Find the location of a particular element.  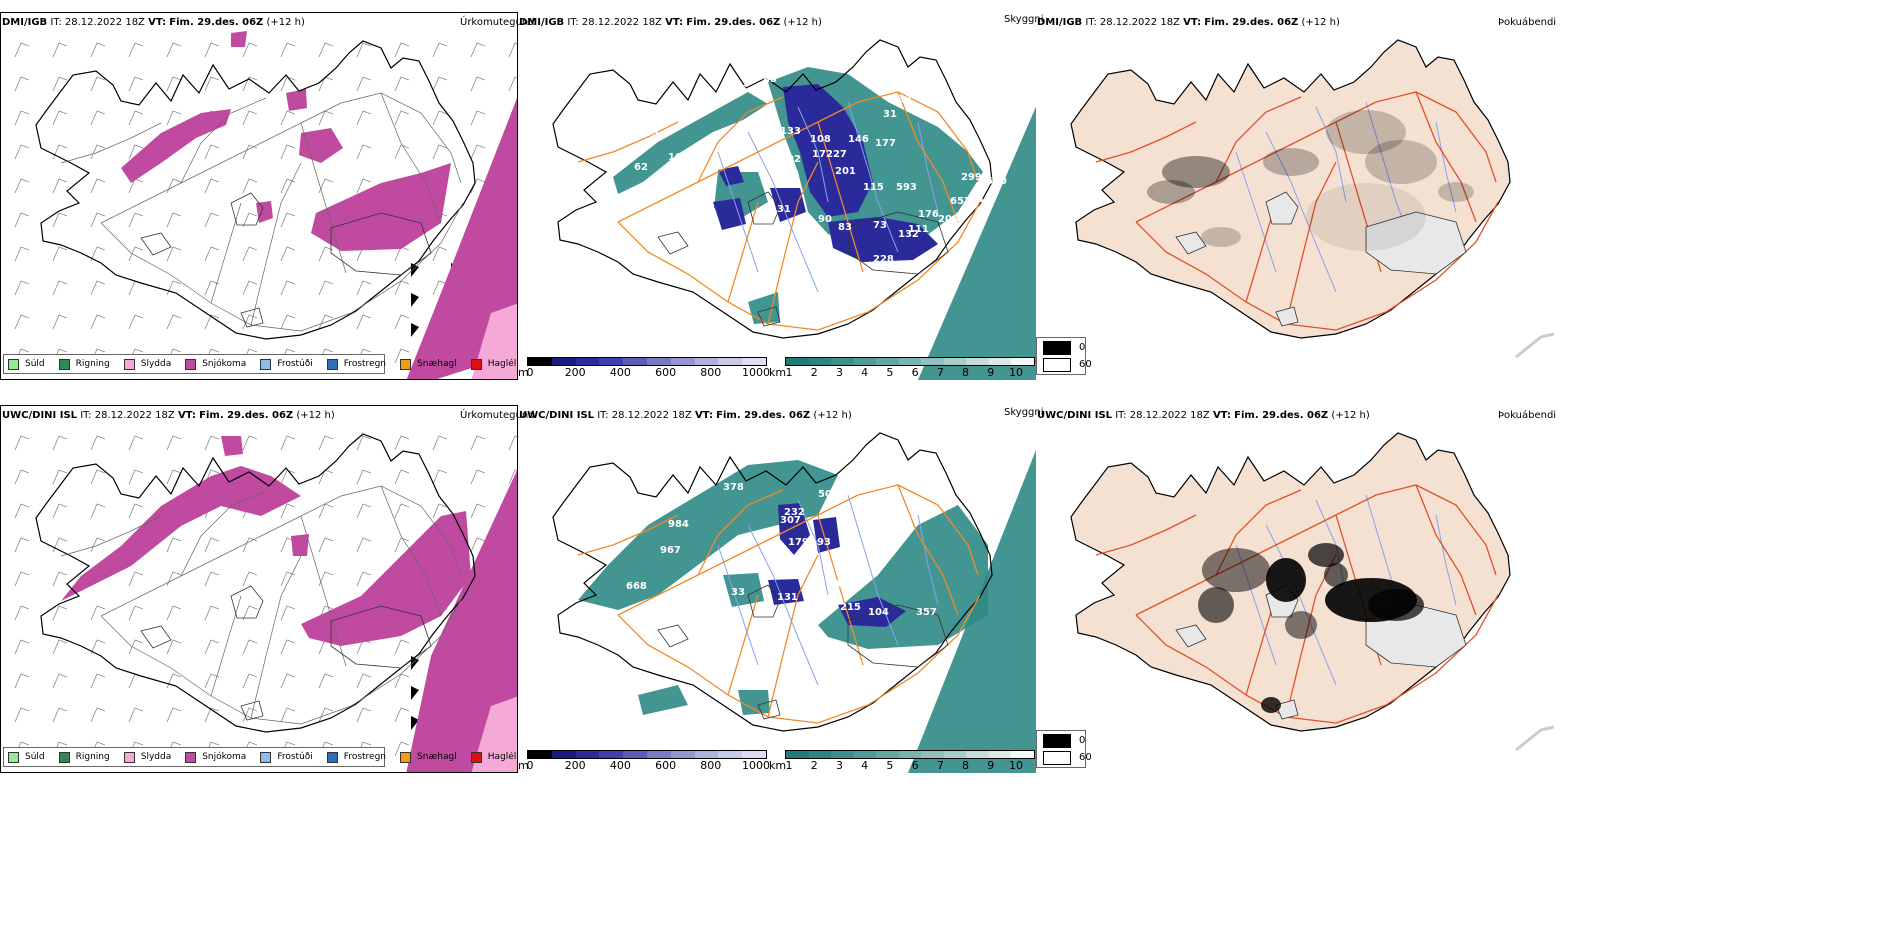

snow-area is located at coordinates (264, 212).